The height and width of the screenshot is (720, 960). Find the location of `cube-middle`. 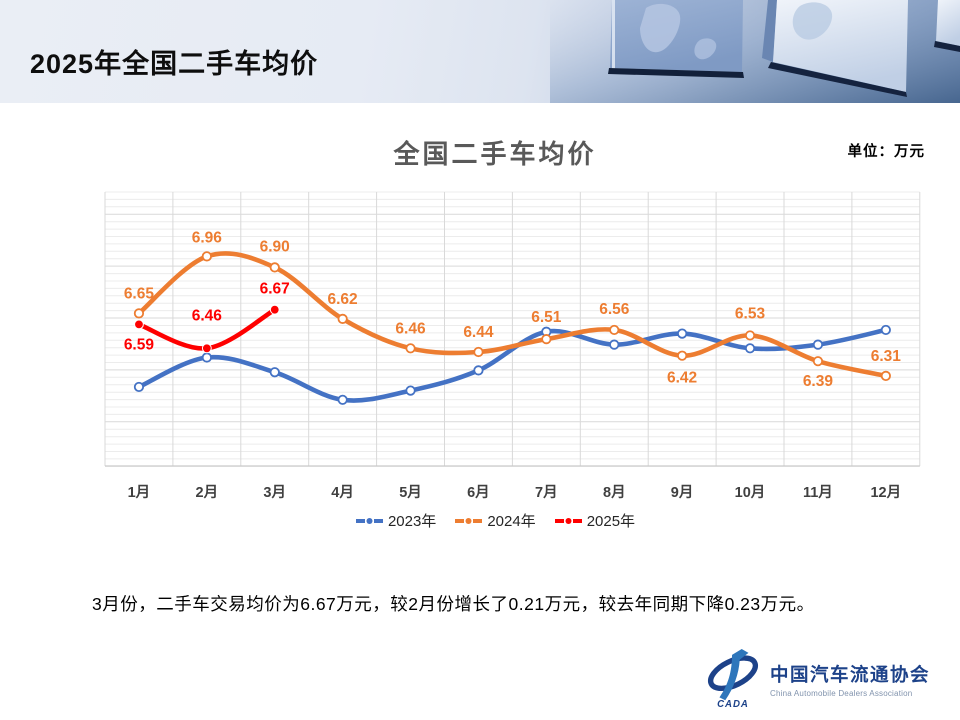

cube-middle is located at coordinates (835, 48).